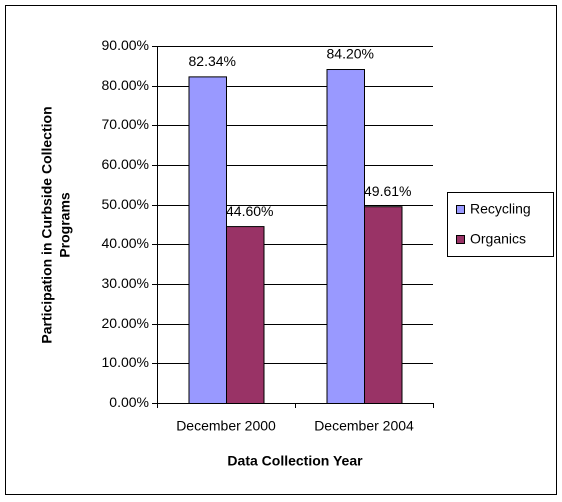 The width and height of the screenshot is (562, 502). What do you see at coordinates (387, 191) in the screenshot?
I see `value-label: 49.61%` at bounding box center [387, 191].